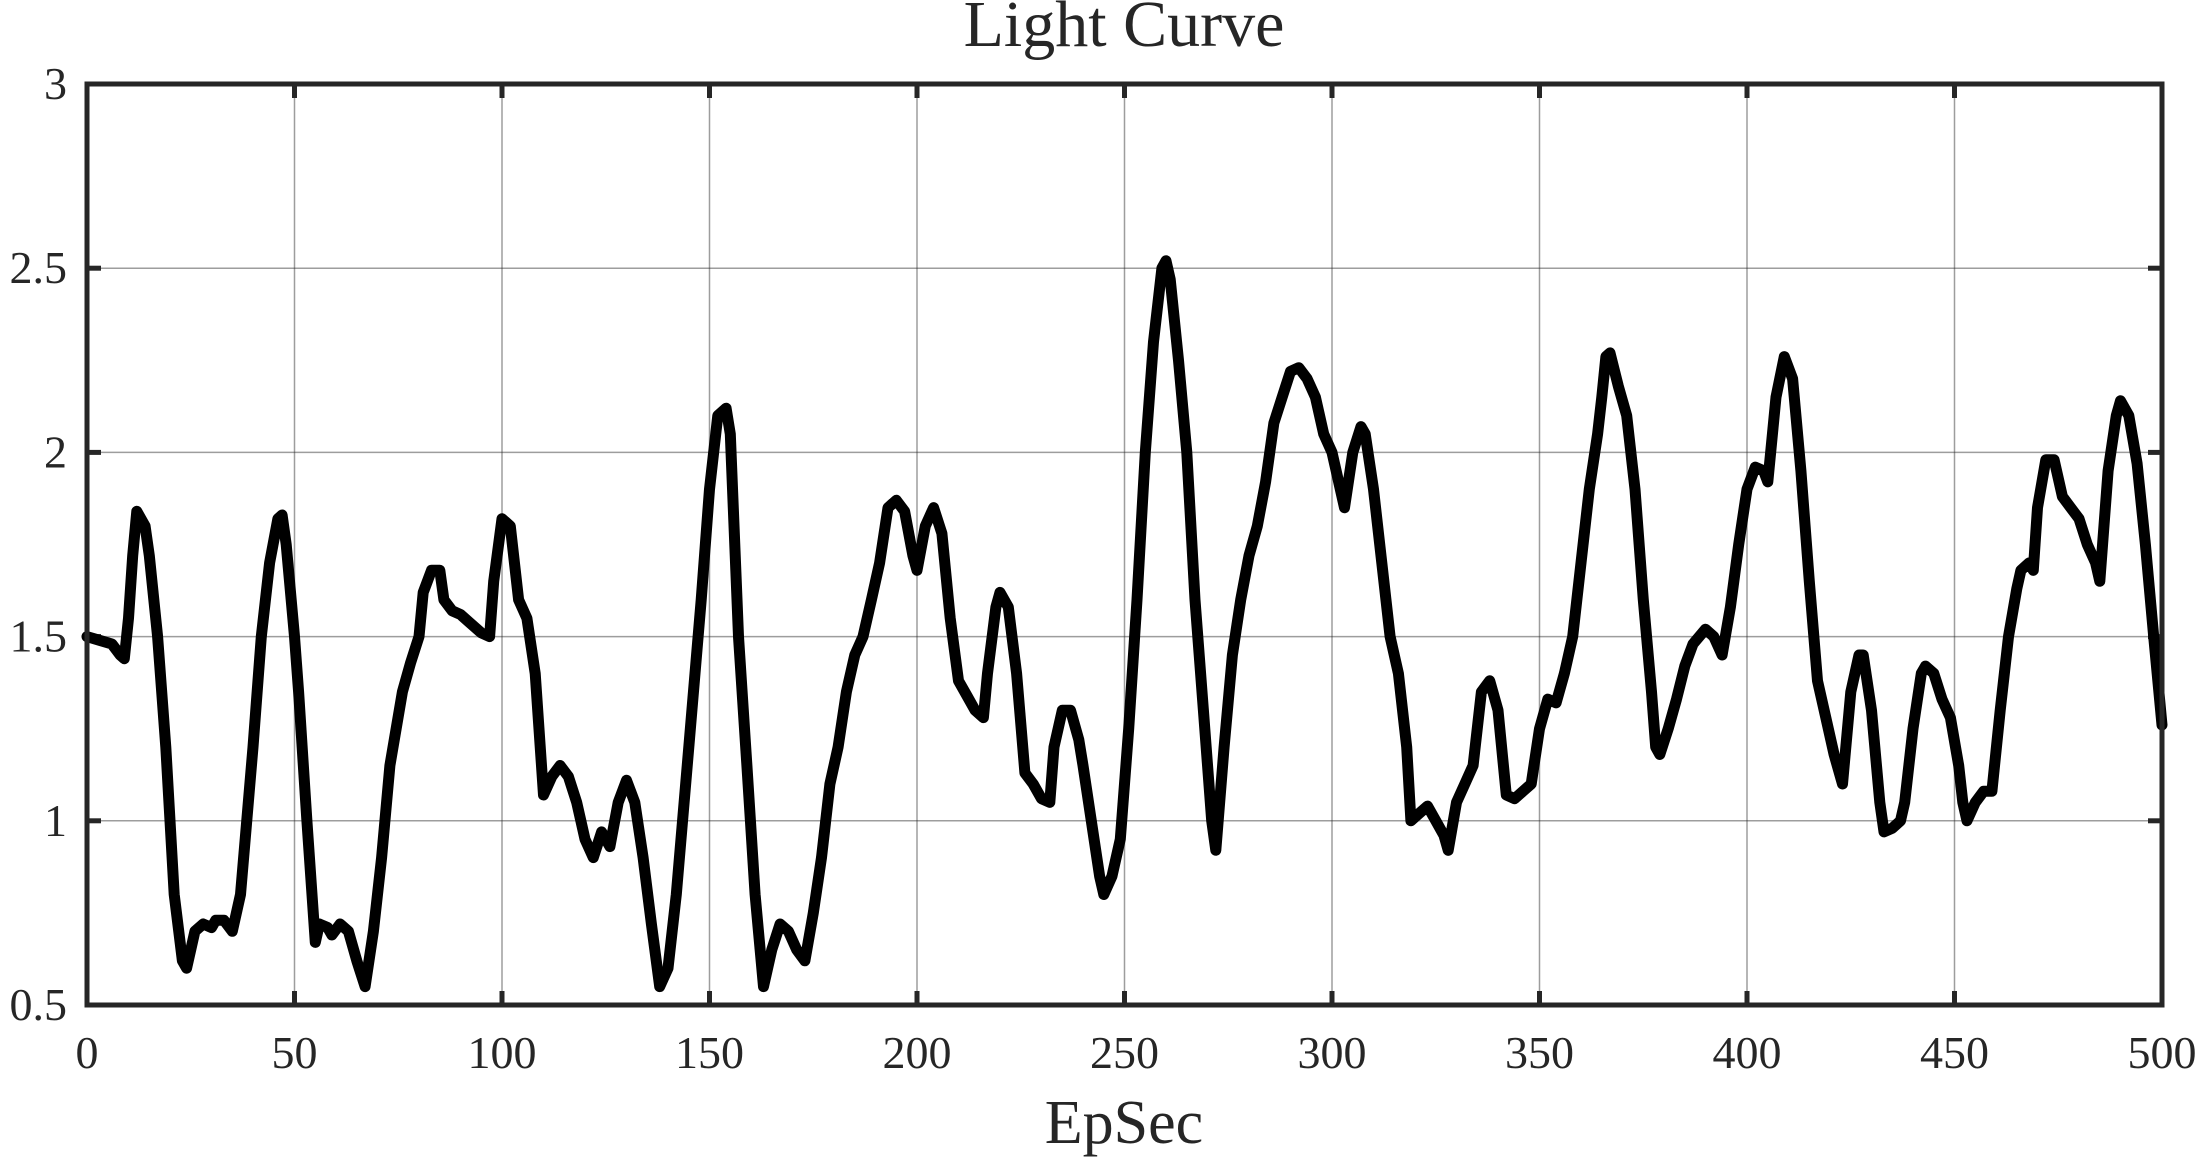 Image resolution: width=2201 pixels, height=1162 pixels. I want to click on x-tick-label: 300, so click(1332, 1052).